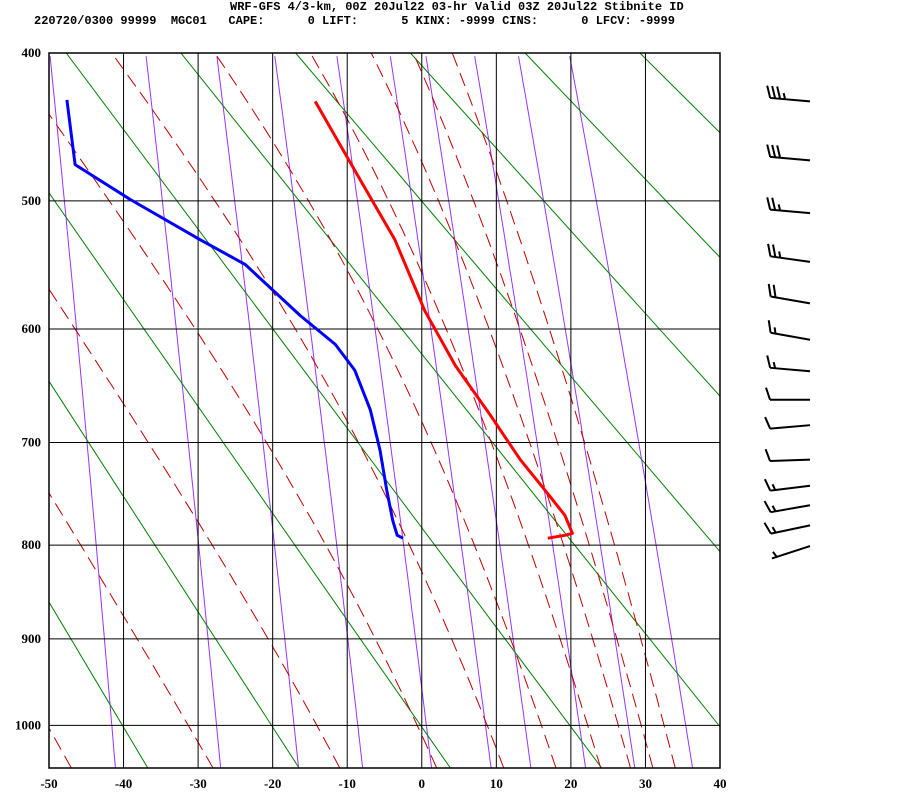  What do you see at coordinates (48, 783) in the screenshot?
I see `x-tick-label: -50` at bounding box center [48, 783].